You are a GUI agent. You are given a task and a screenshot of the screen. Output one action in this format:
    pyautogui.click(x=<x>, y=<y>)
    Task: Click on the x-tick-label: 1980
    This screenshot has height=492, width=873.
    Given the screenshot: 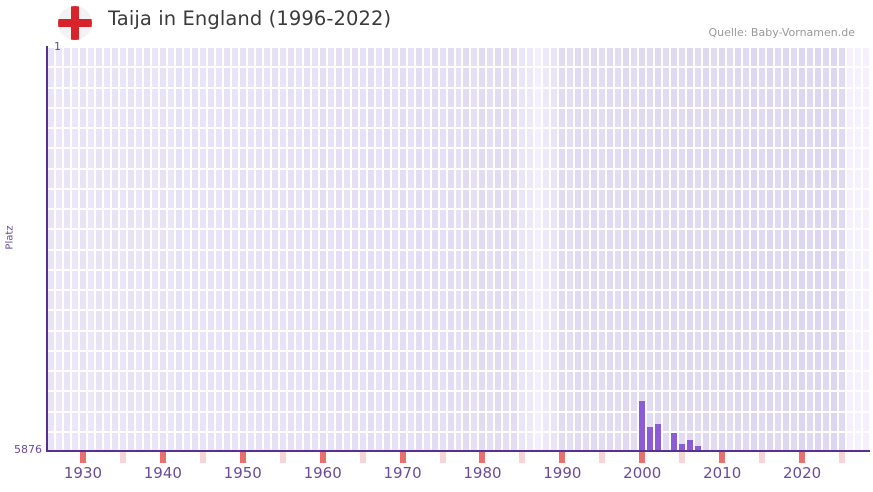 What is the action you would take?
    pyautogui.click(x=482, y=473)
    